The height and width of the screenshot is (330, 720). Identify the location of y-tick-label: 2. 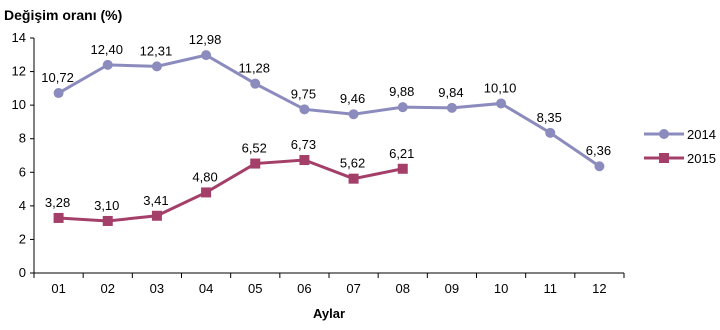
(22, 238).